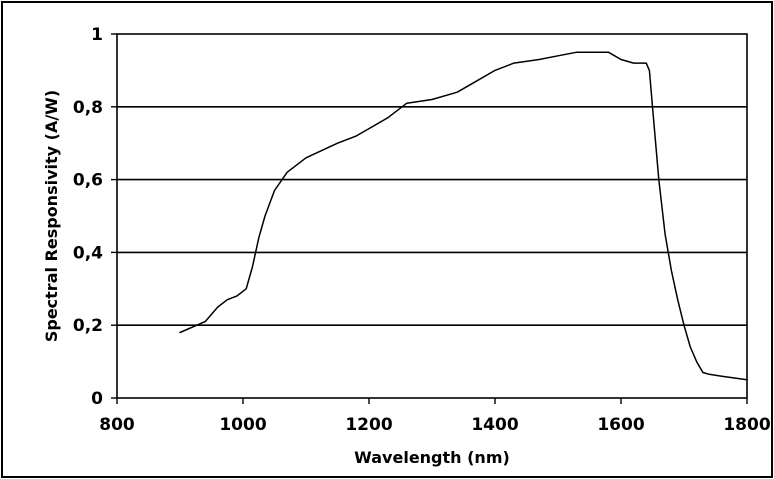 The width and height of the screenshot is (774, 479). Describe the element at coordinates (432, 457) in the screenshot. I see `x-axis-title: Wavelength (nm)` at that location.